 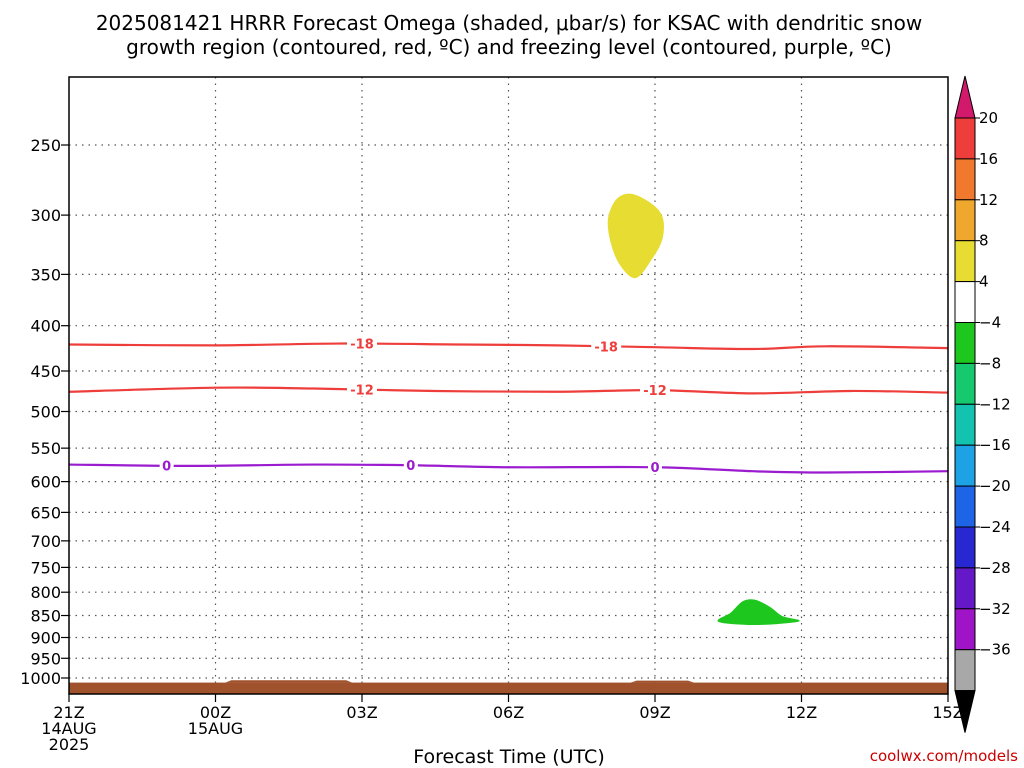 I want to click on y-tick-label: 350, so click(x=45, y=274).